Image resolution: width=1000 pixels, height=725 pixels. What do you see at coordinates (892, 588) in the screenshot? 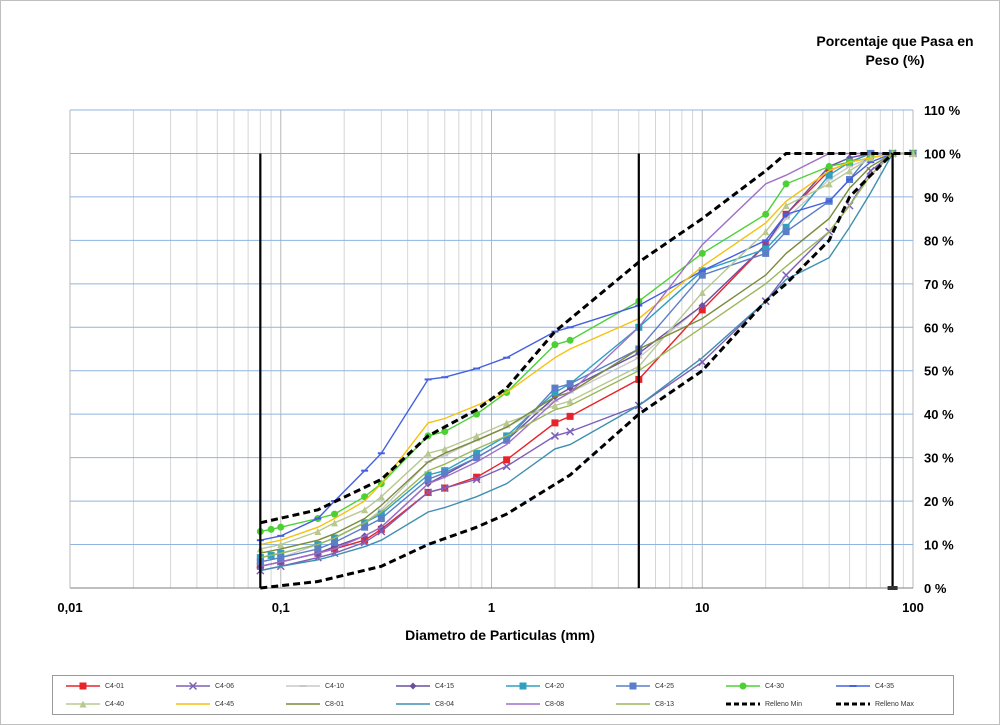
I see `limit-line-end-marker` at bounding box center [892, 588].